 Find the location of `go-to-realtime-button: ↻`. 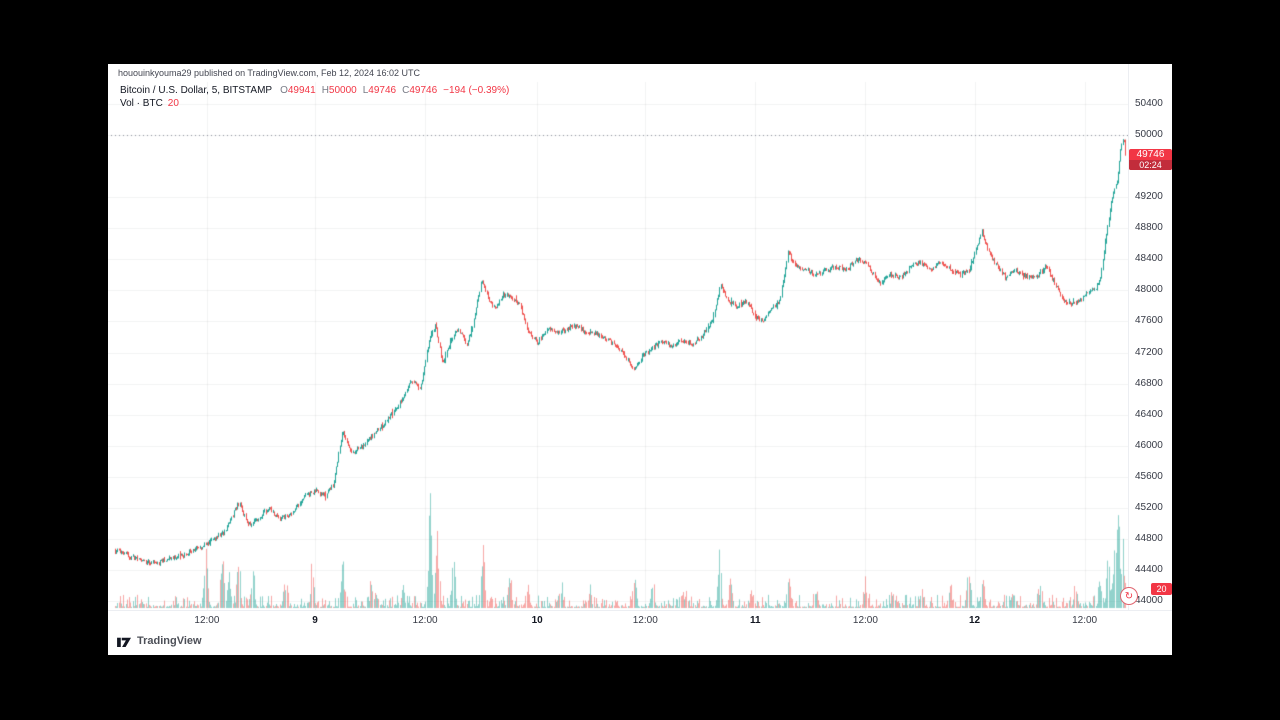

go-to-realtime-button: ↻ is located at coordinates (1129, 596).